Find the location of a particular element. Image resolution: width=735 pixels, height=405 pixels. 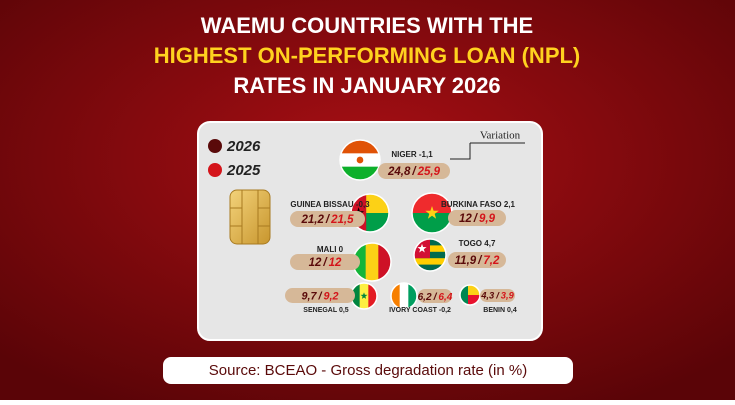

value-2025: 6,4 is located at coordinates (445, 297).